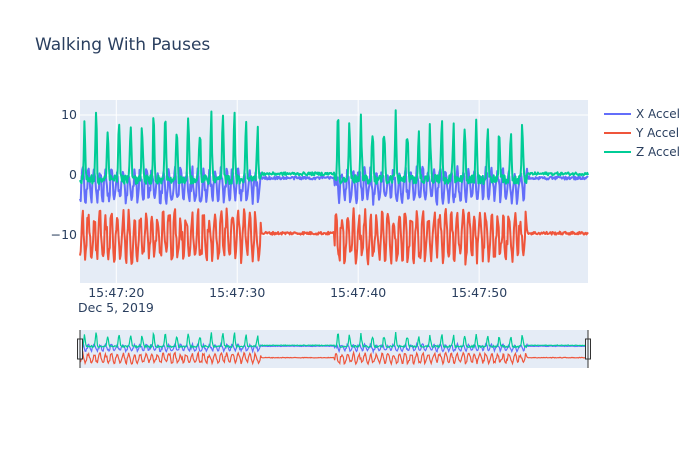  Describe the element at coordinates (64, 174) in the screenshot. I see `y-axis-ticks: 10 0 −10` at that location.